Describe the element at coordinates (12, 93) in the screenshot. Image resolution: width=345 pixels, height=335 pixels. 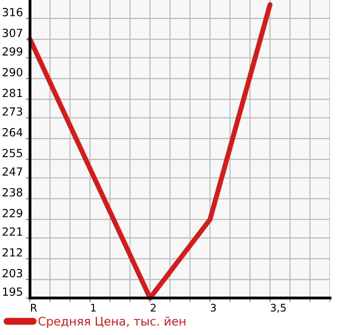
I see `y-tick-label: 281` at that location.